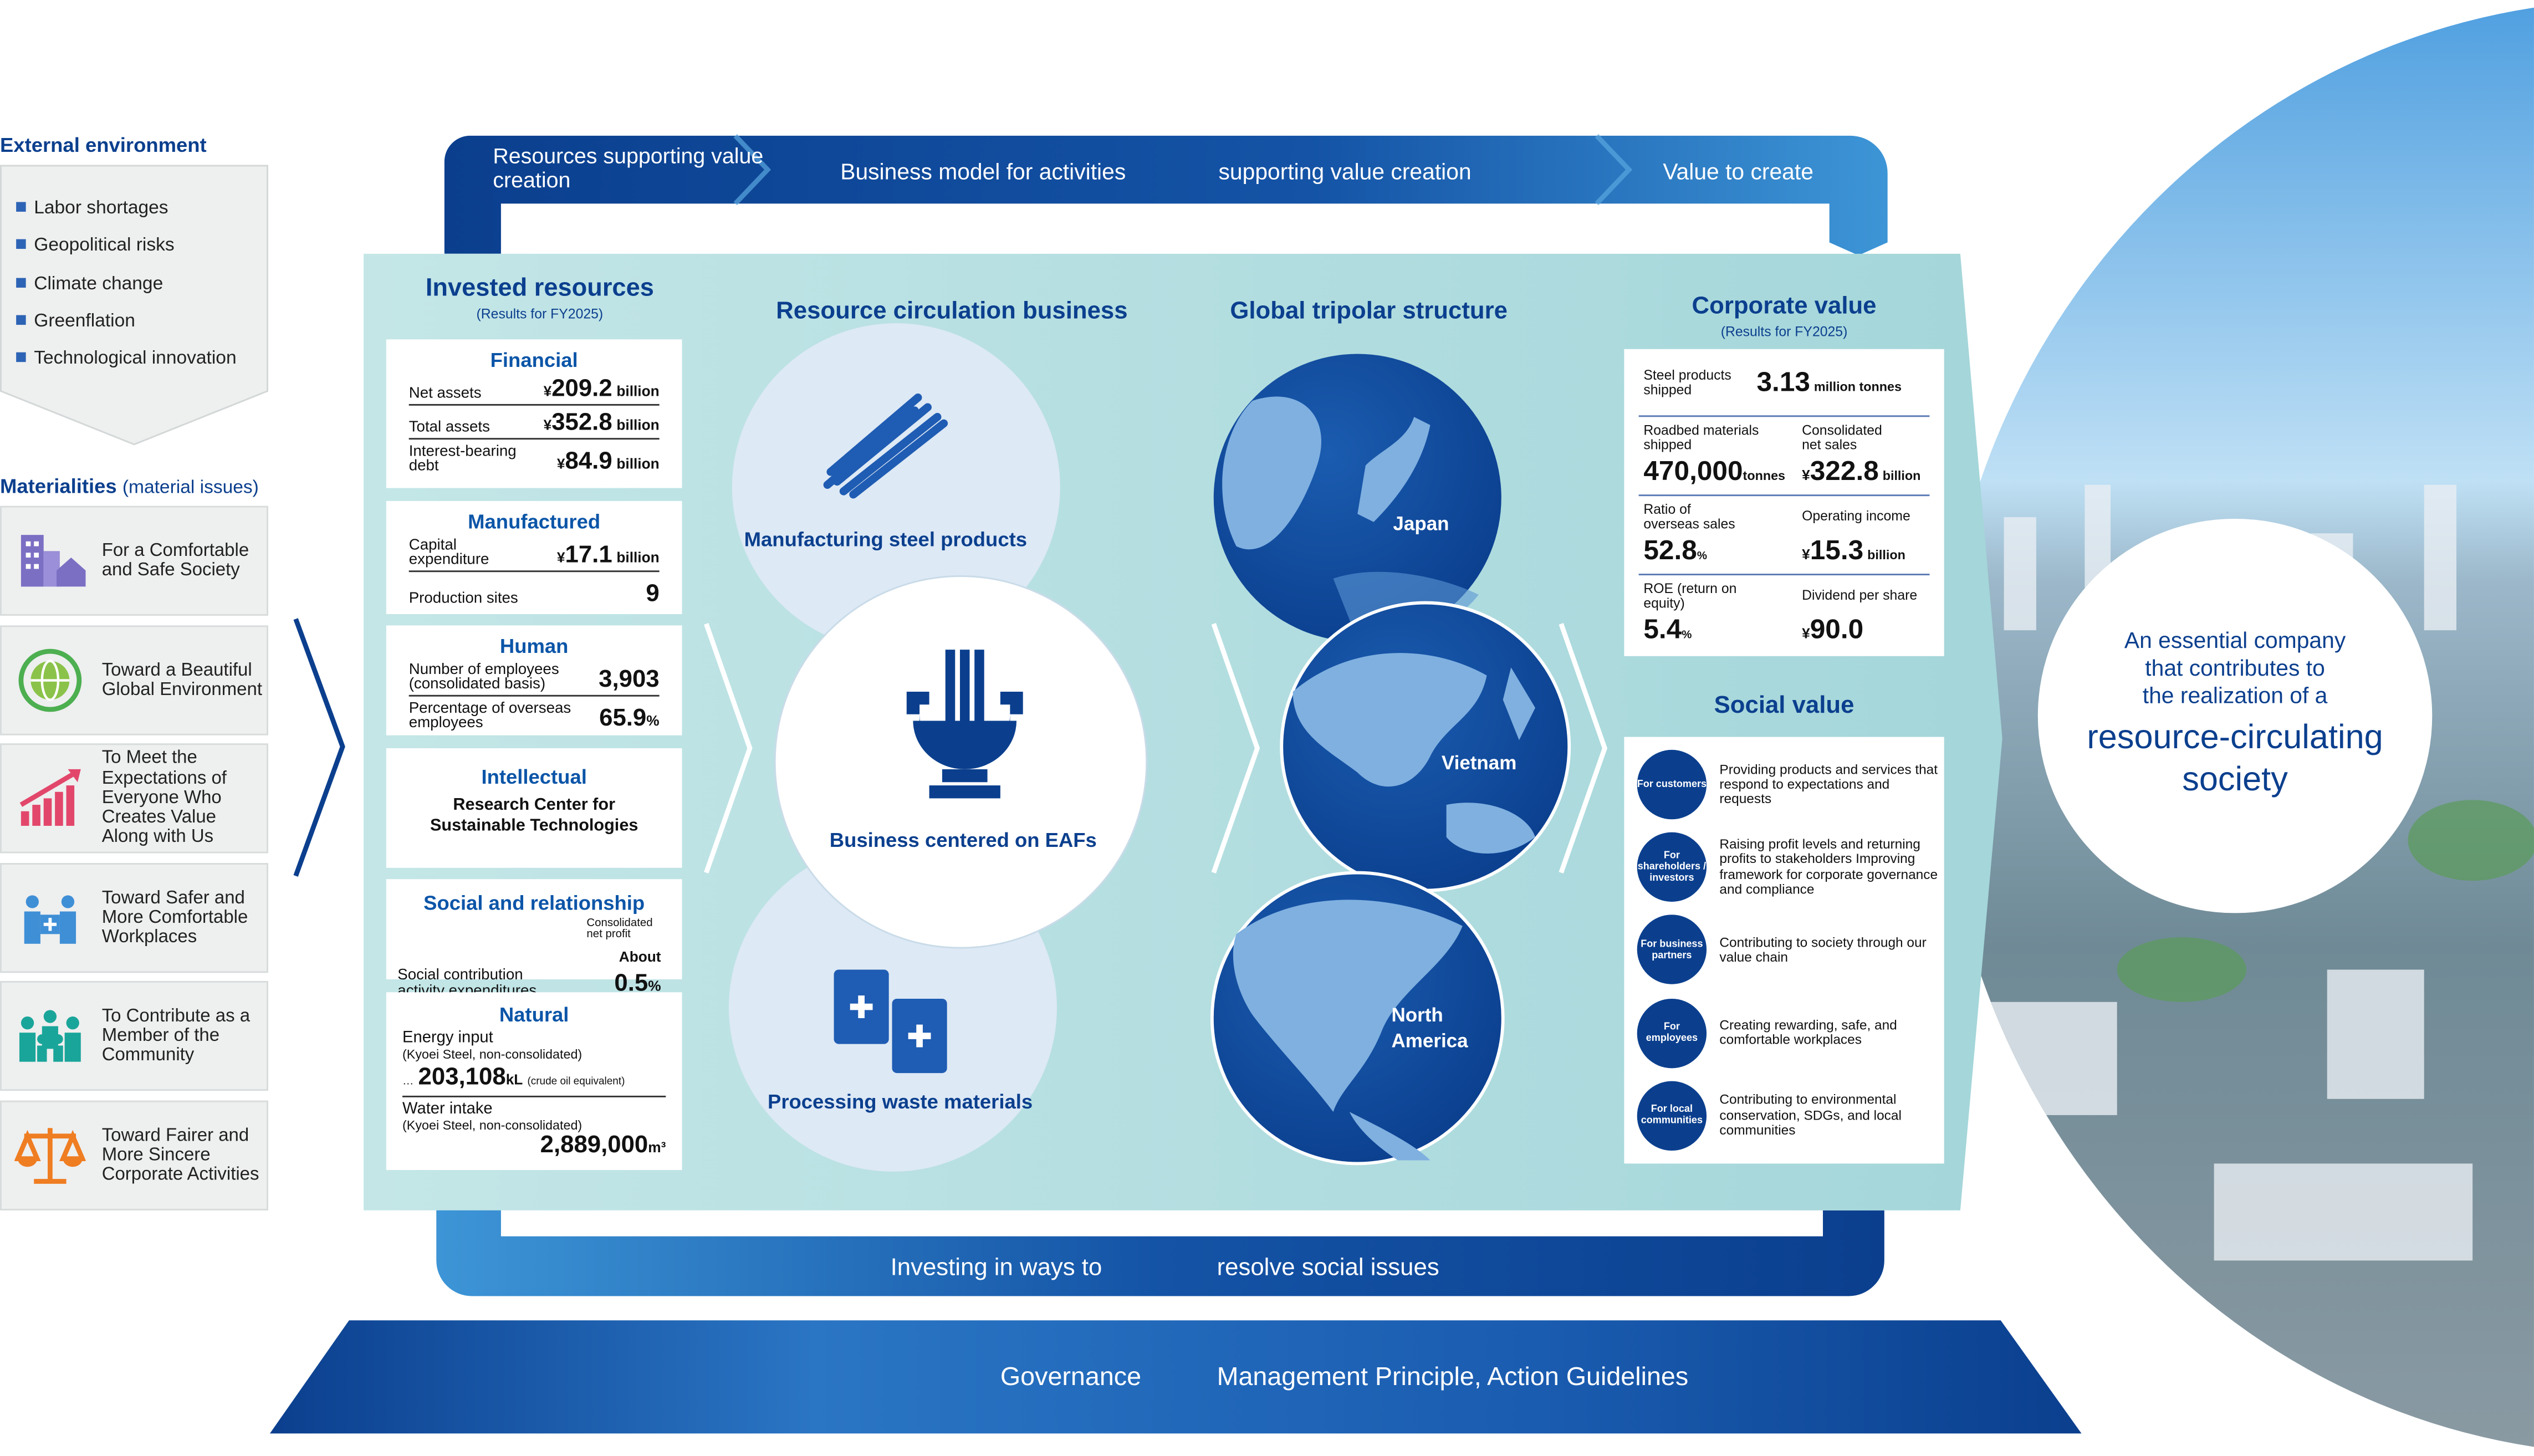 The height and width of the screenshot is (1456, 2534). I want to click on external-environment-title: External environment, so click(103, 145).